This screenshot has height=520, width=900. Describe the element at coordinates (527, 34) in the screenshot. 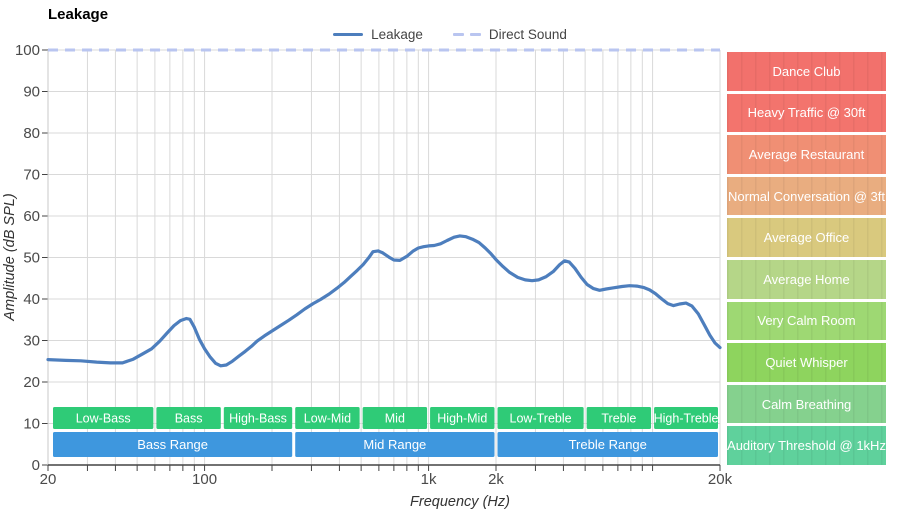

I see `legend-label-direct-sound: Direct Sound` at that location.